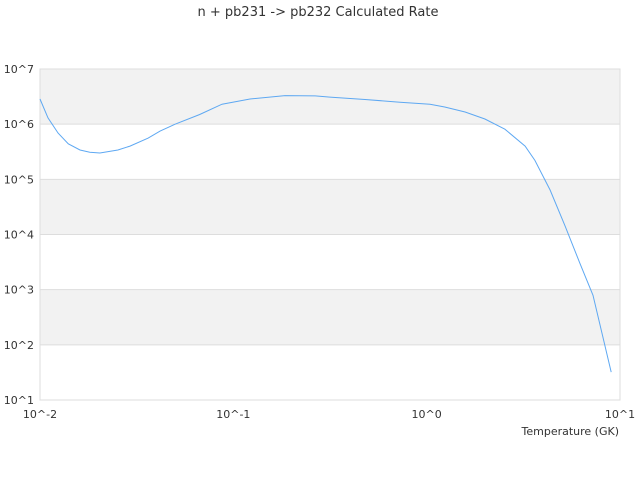  I want to click on y-tick-label: 10^6, so click(19, 124).